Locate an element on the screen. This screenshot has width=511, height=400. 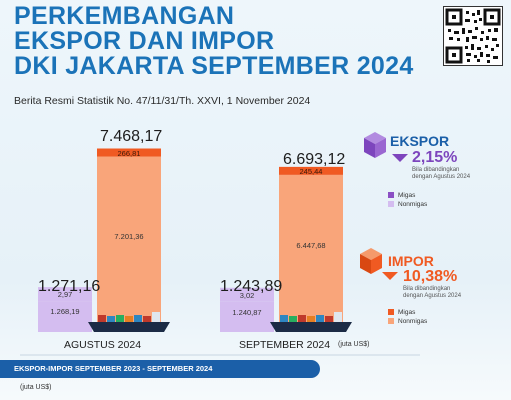
impor-label: IMPOR is located at coordinates (411, 261).